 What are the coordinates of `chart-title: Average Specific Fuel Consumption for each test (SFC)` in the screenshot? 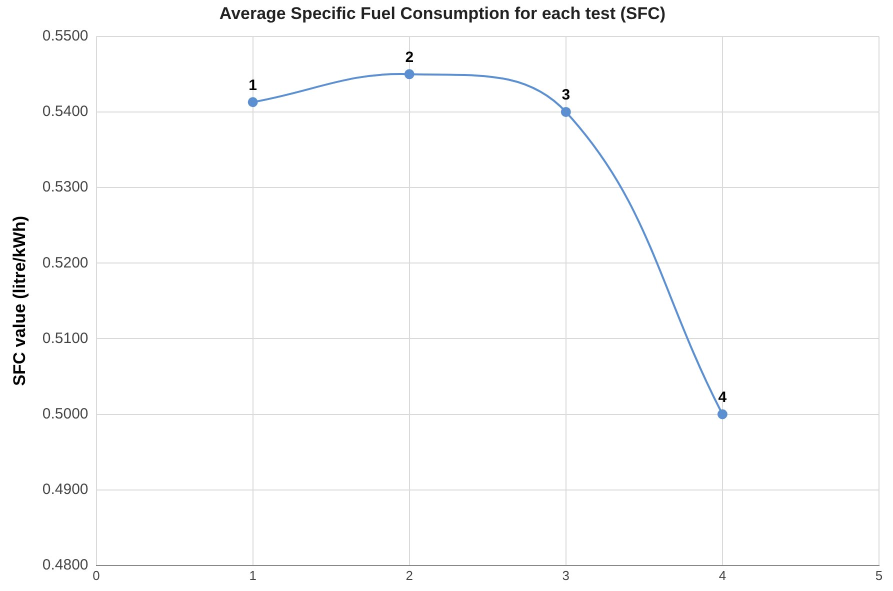 It's located at (442, 13).